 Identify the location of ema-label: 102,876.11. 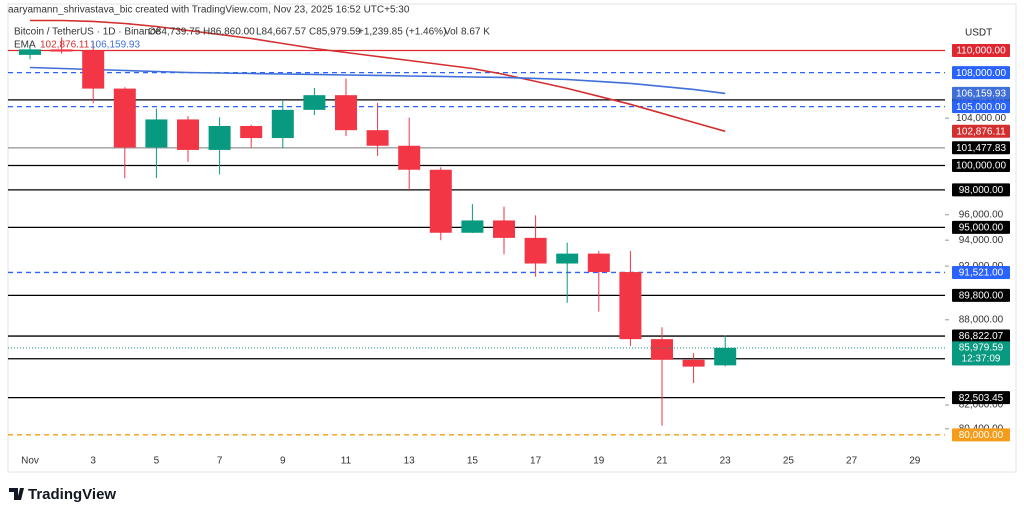
(981, 131).